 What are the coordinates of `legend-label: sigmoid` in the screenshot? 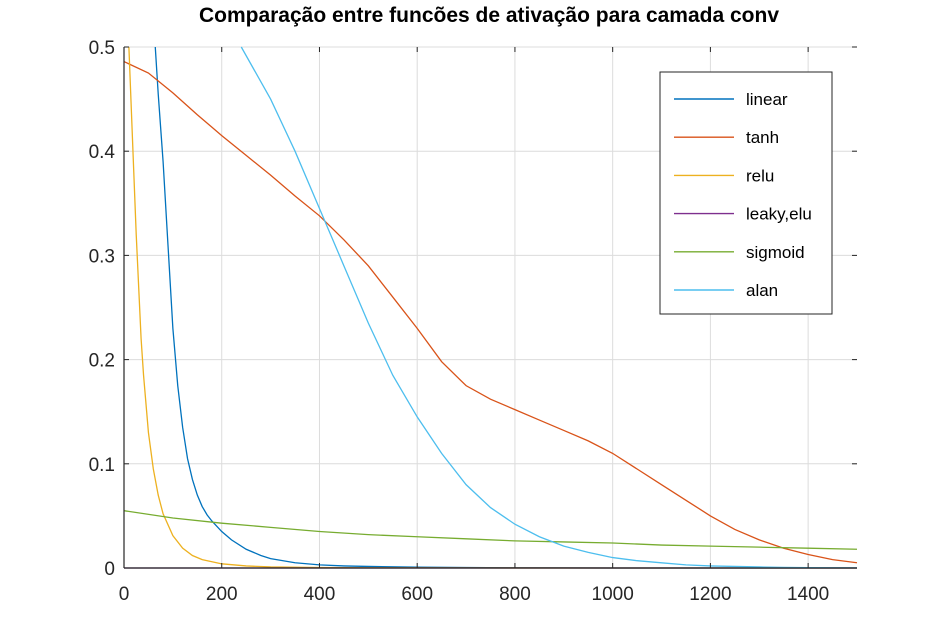 It's located at (775, 252).